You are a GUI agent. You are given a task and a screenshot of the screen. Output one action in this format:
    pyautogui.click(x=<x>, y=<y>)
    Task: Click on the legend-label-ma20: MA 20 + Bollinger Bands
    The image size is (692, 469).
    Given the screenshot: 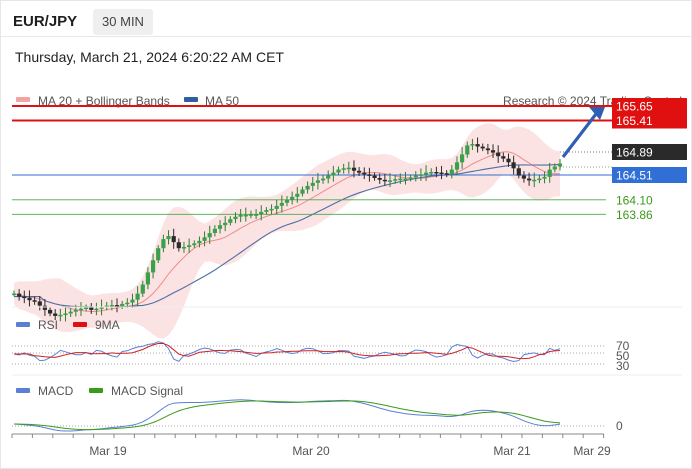 What is the action you would take?
    pyautogui.click(x=104, y=101)
    